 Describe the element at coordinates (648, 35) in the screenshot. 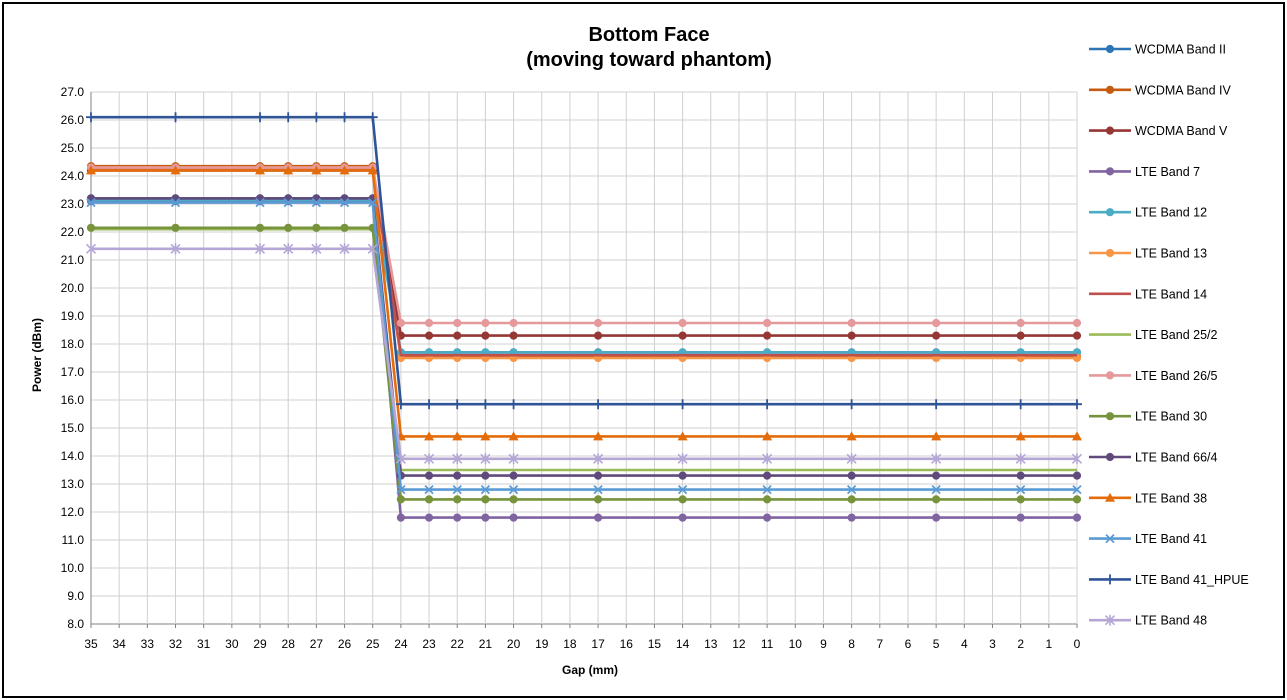

I see `chart-title-line-1: Bottom Face` at that location.